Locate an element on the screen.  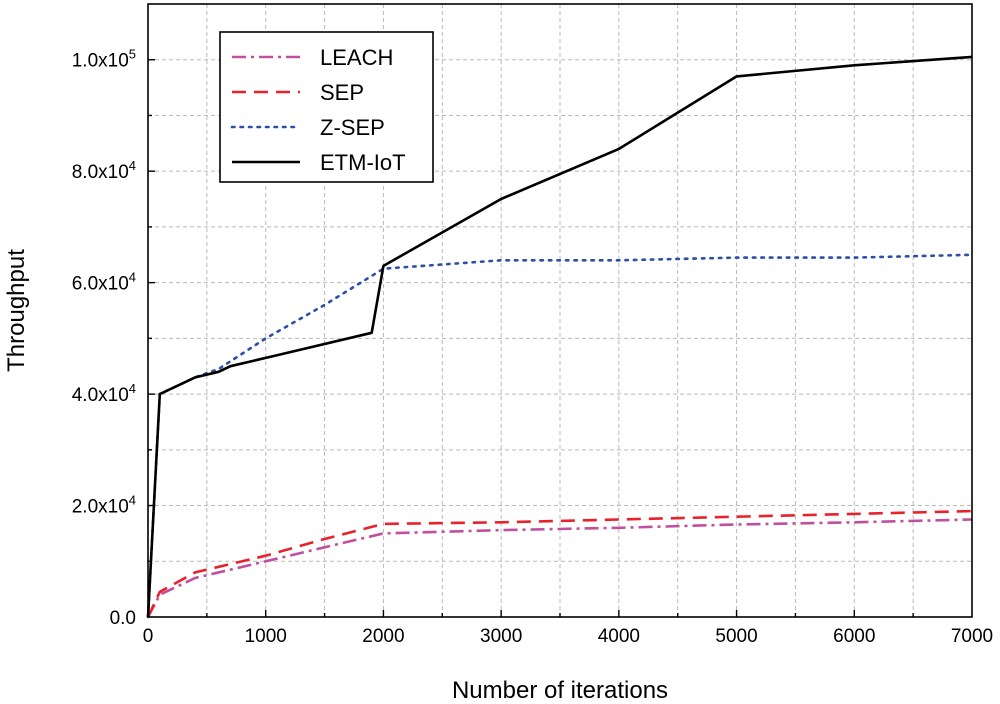
y-axis-title: Throughput is located at coordinates (16, 310).